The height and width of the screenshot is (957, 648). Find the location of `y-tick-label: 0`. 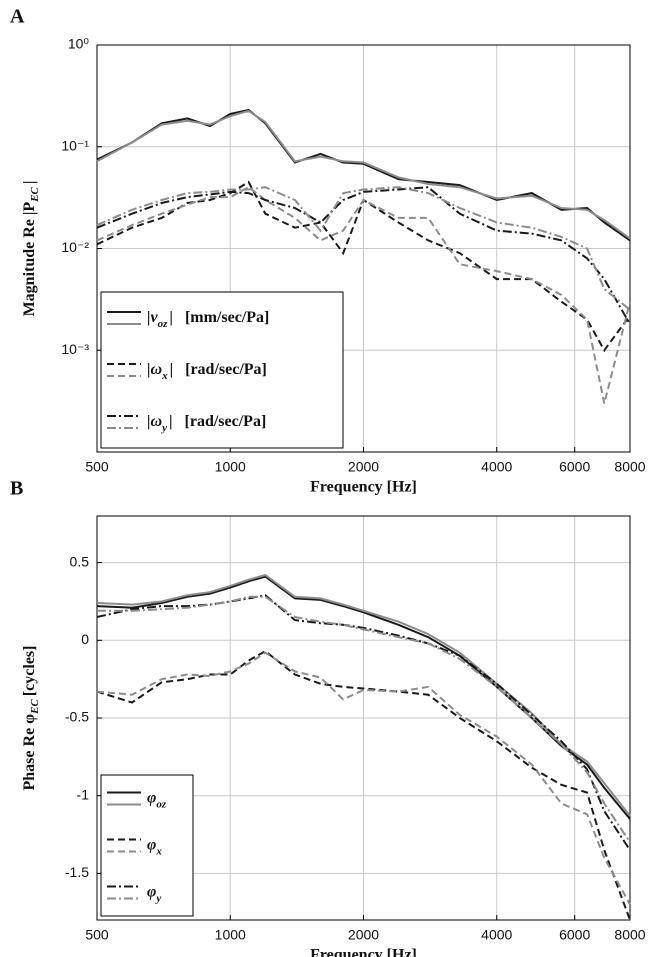

y-tick-label: 0 is located at coordinates (85, 639).